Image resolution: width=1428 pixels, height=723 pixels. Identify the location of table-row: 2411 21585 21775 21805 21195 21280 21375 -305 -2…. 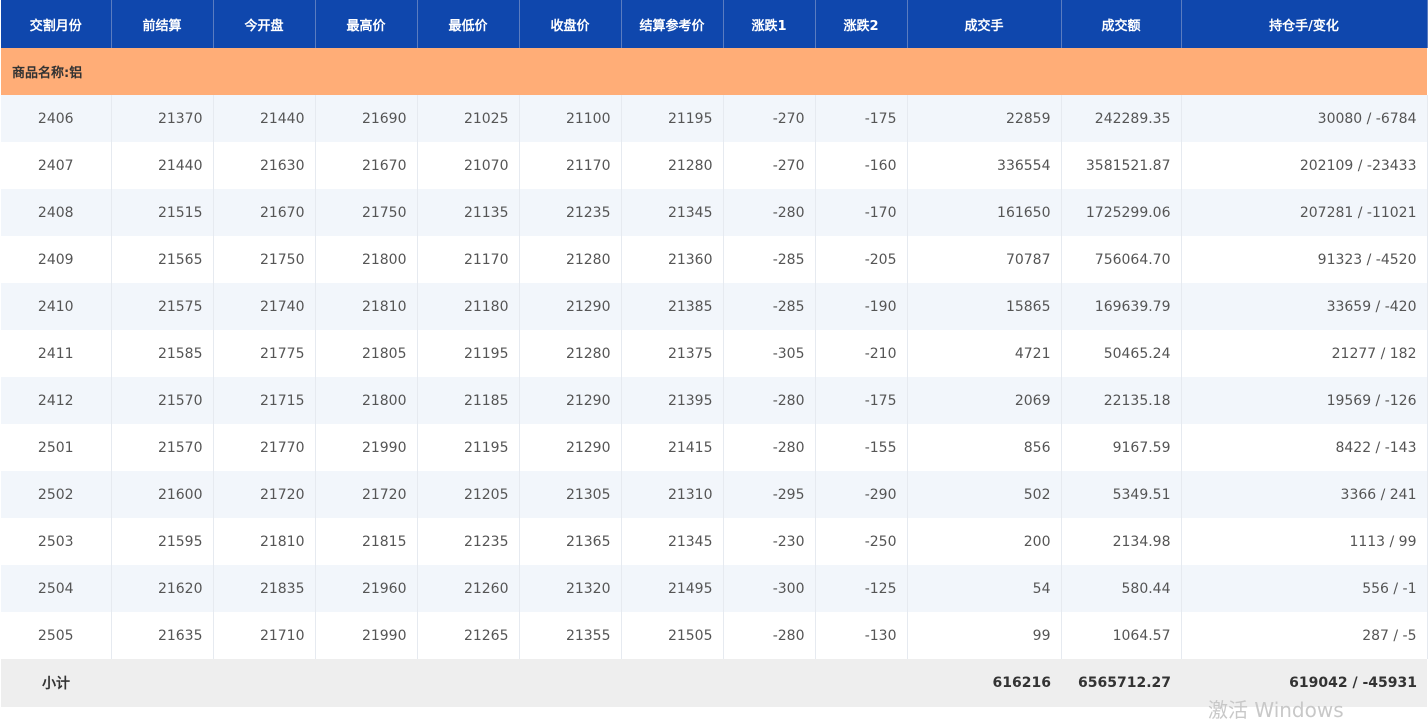
(714, 353).